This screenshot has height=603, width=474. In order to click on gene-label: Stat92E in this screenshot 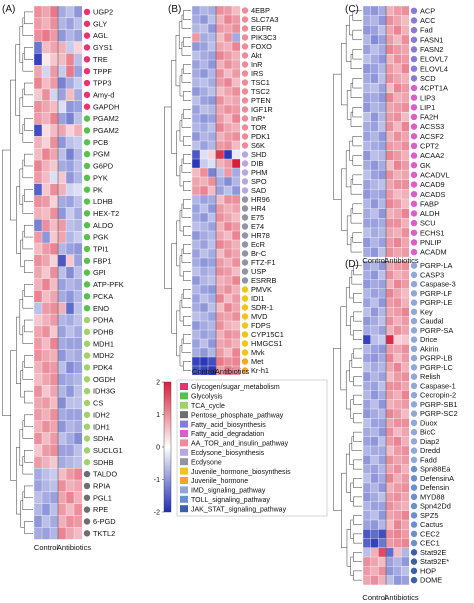, I will do `click(433, 552)`.